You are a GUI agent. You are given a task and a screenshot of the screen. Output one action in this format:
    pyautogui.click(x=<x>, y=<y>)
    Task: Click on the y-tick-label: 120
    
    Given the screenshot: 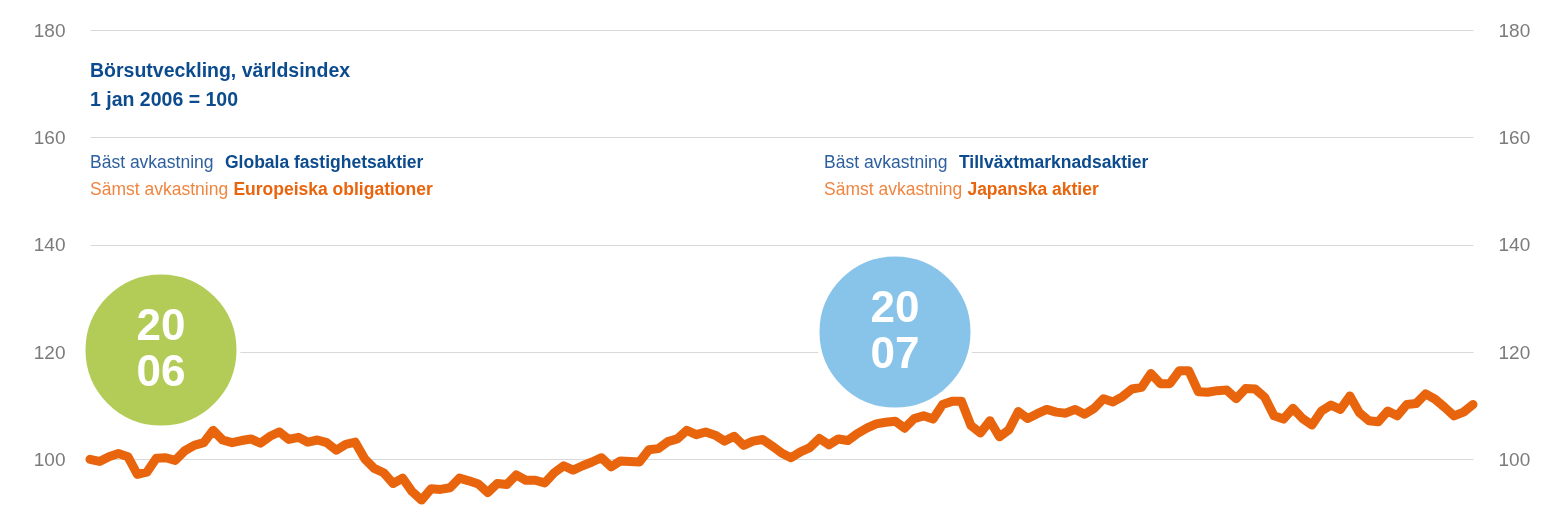 What is the action you would take?
    pyautogui.click(x=49, y=352)
    